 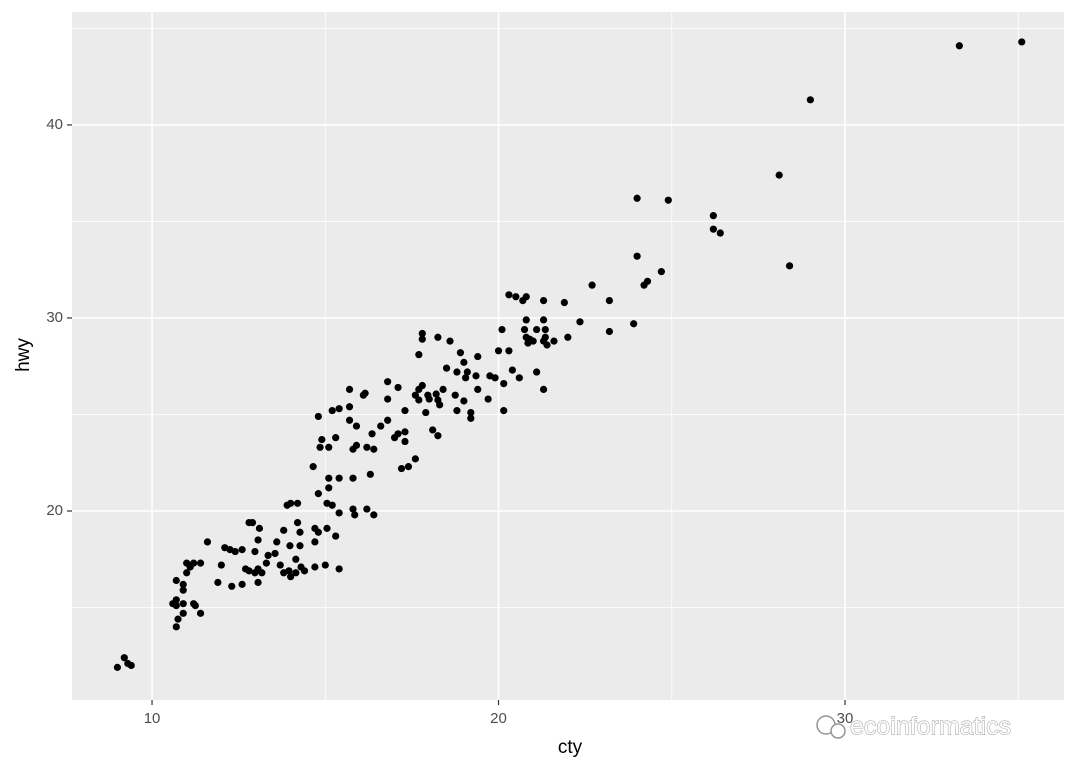 What do you see at coordinates (838, 731) in the screenshot?
I see `watermark-icon` at bounding box center [838, 731].